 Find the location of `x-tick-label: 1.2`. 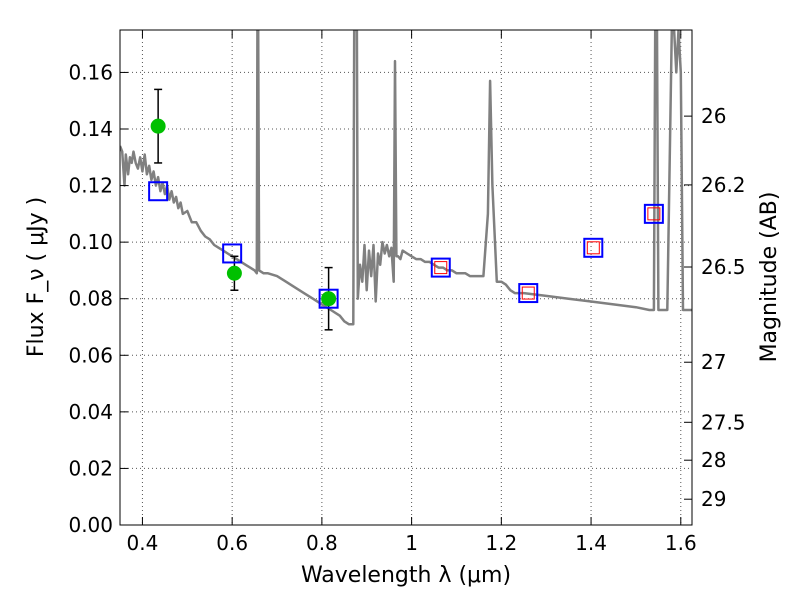

x-tick-label: 1.2 is located at coordinates (501, 543).